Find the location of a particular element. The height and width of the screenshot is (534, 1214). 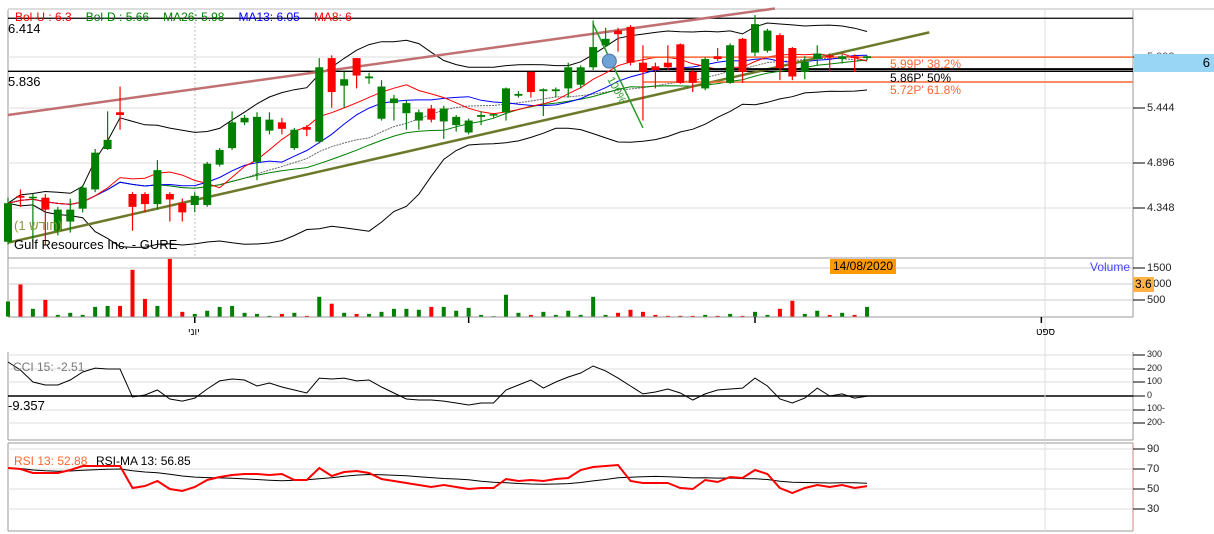

cci-tick: 200 is located at coordinates (1155, 368).